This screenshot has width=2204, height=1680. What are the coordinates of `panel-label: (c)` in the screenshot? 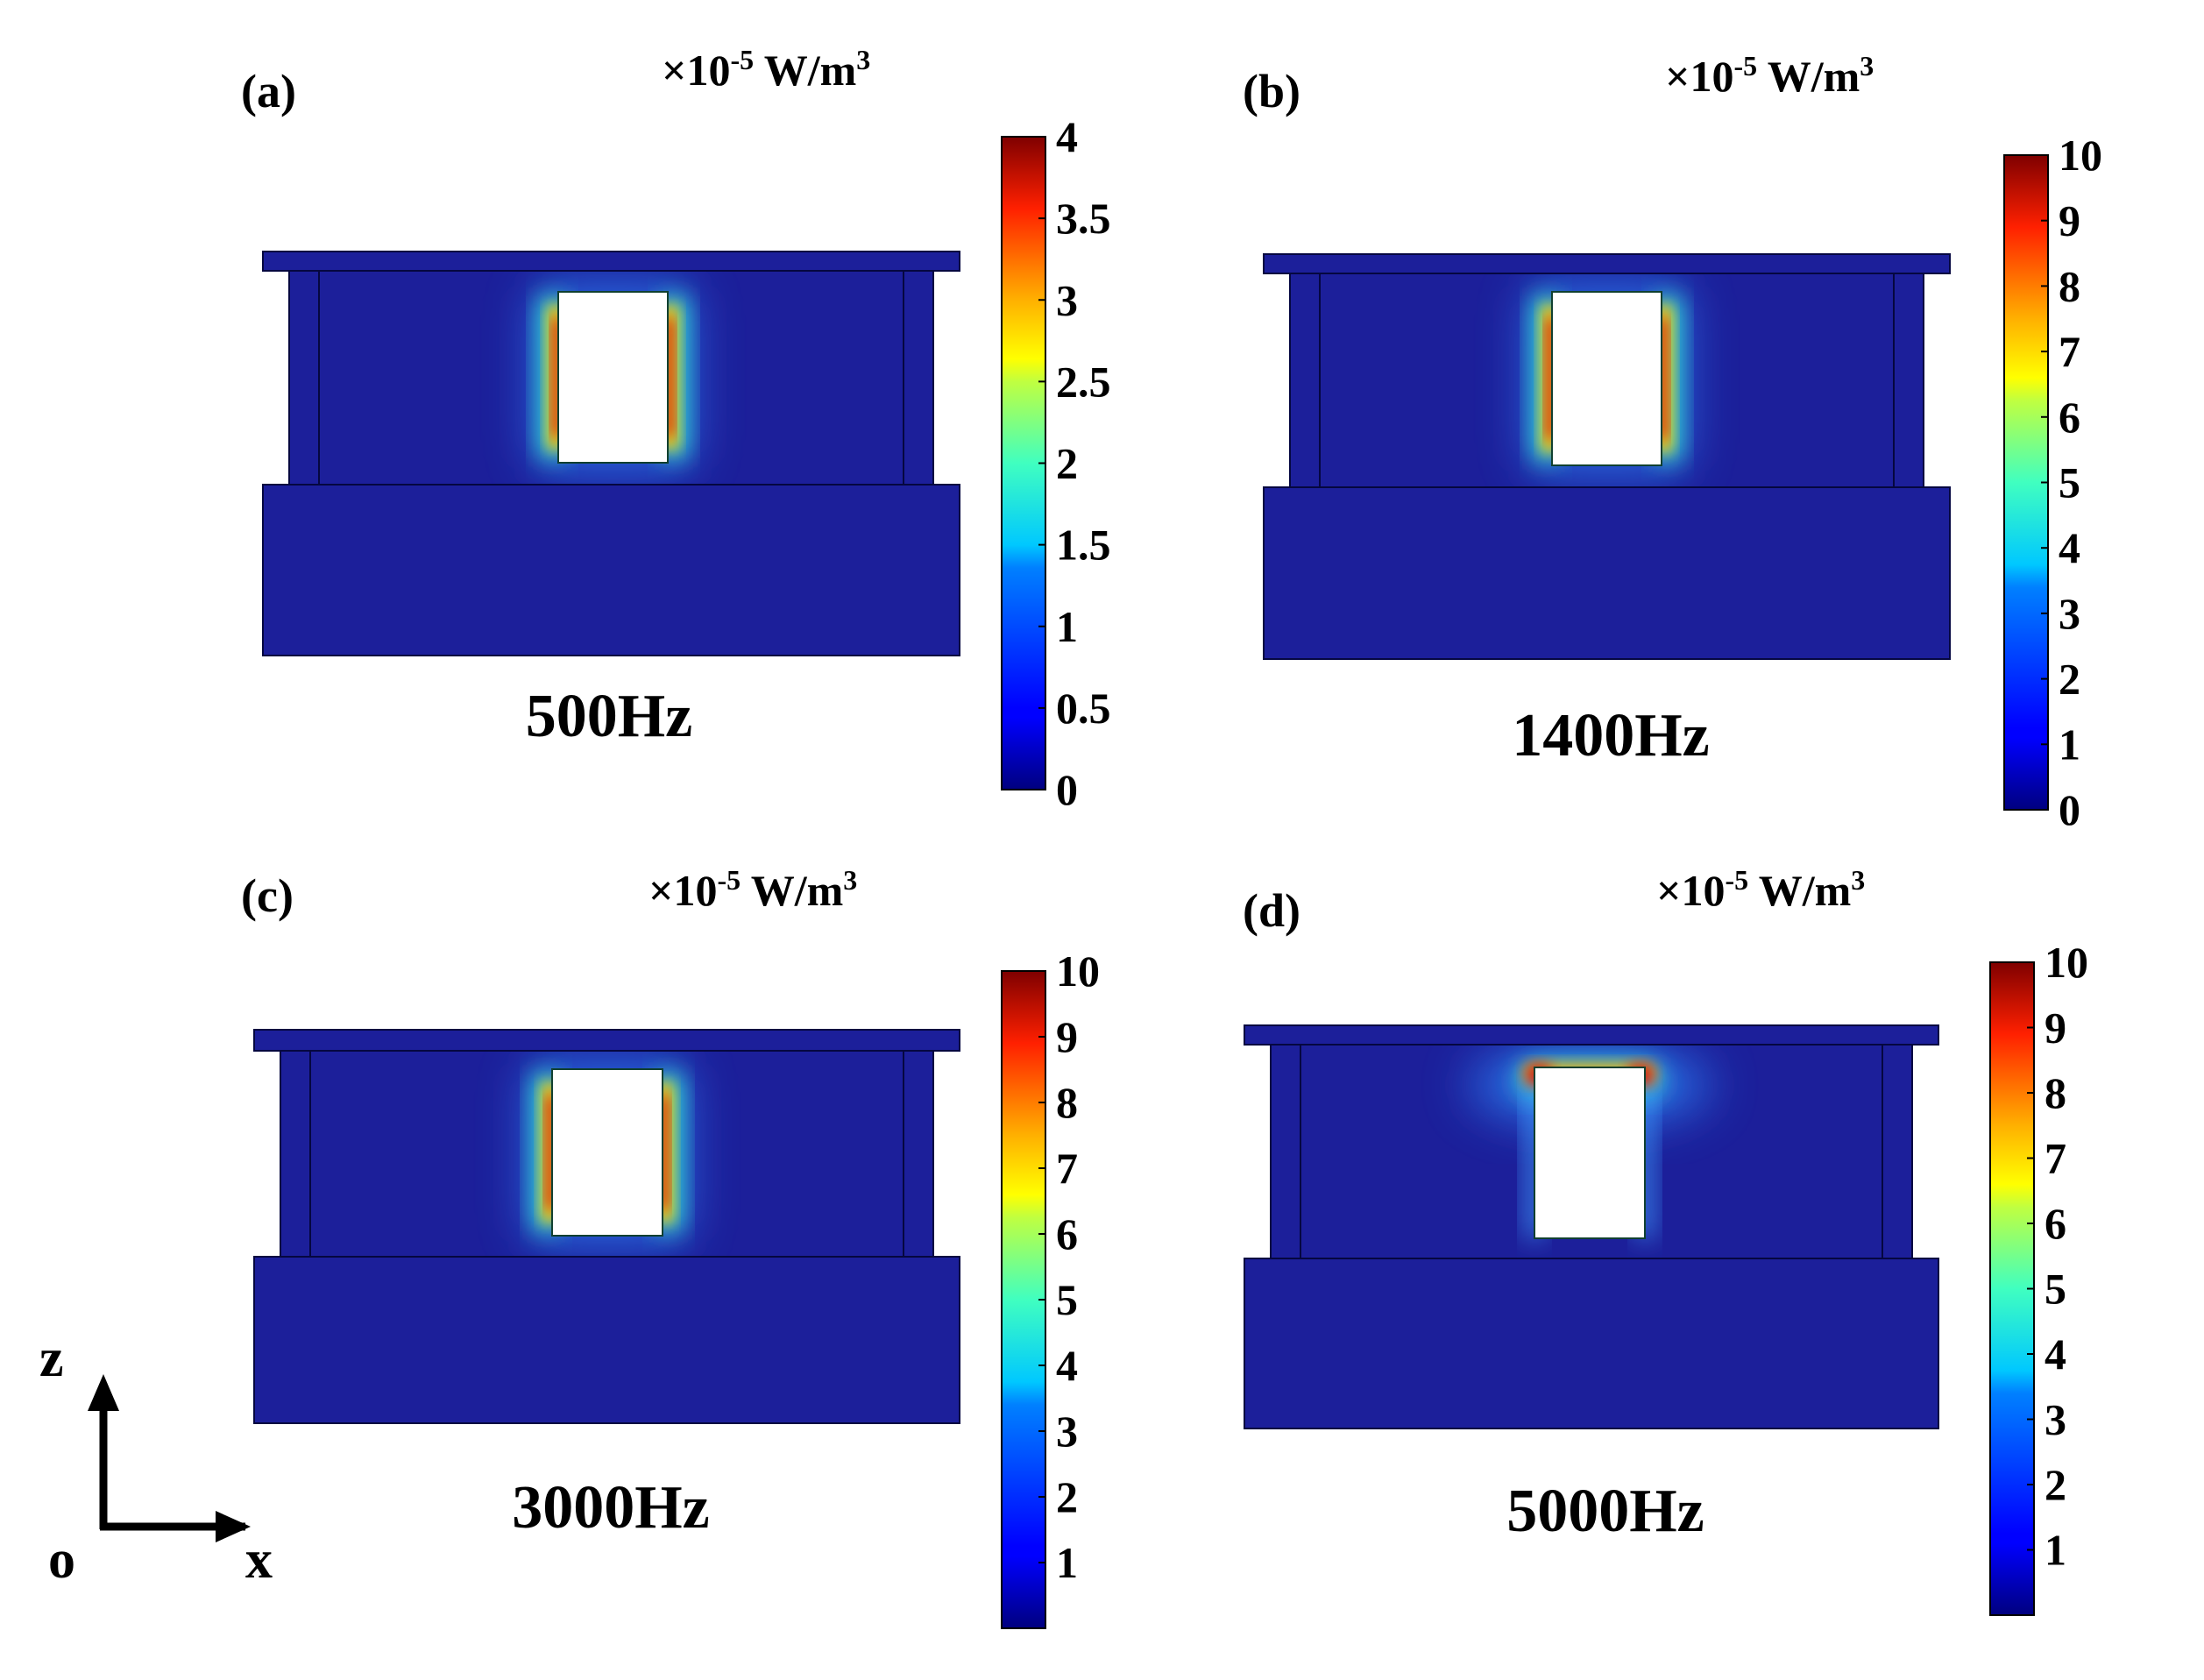 It's located at (267, 895).